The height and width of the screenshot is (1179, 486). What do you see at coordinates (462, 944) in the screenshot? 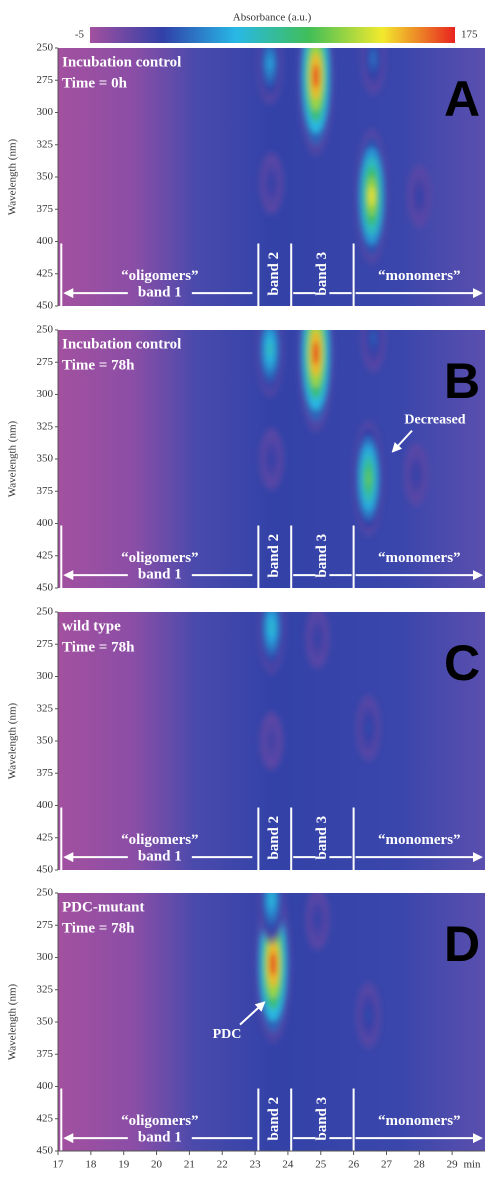
I see `panel-letter: D` at bounding box center [462, 944].